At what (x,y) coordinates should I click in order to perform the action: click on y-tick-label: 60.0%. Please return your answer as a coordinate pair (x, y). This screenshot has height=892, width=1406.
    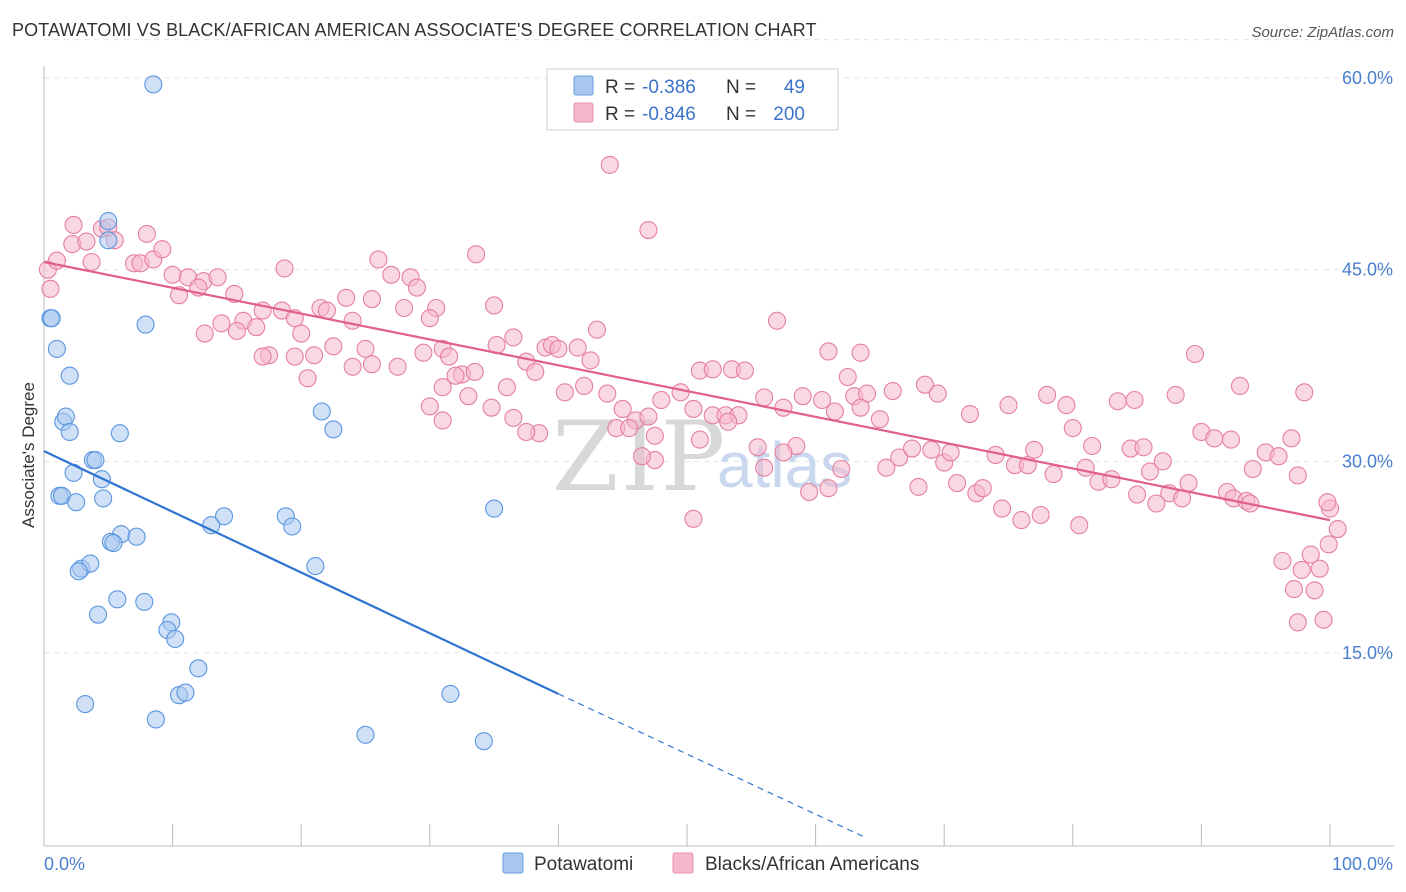
    Looking at the image, I should click on (1367, 78).